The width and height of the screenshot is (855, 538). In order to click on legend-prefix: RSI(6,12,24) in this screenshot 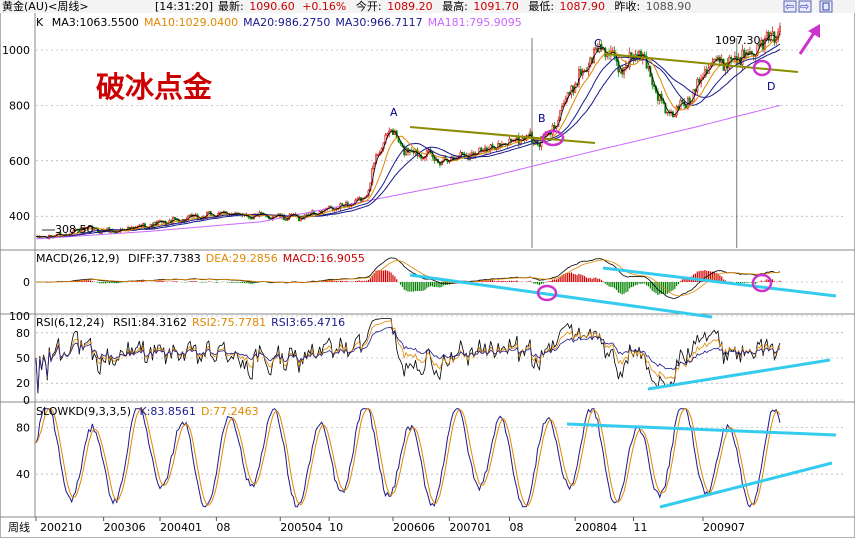, I will do `click(72, 322)`.